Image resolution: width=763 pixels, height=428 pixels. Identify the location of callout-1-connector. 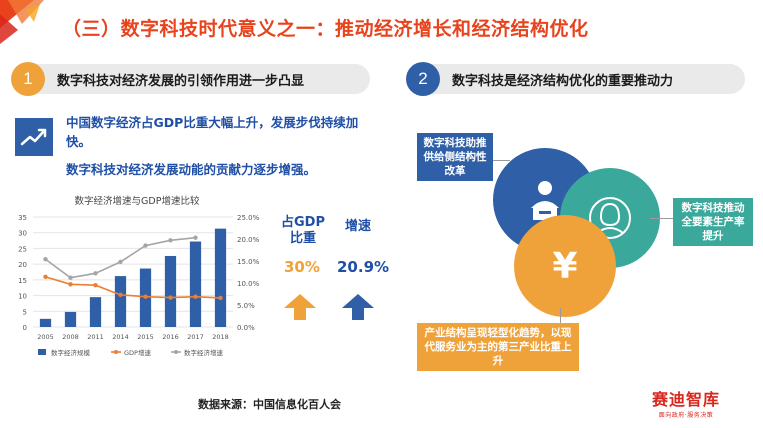
(501, 160).